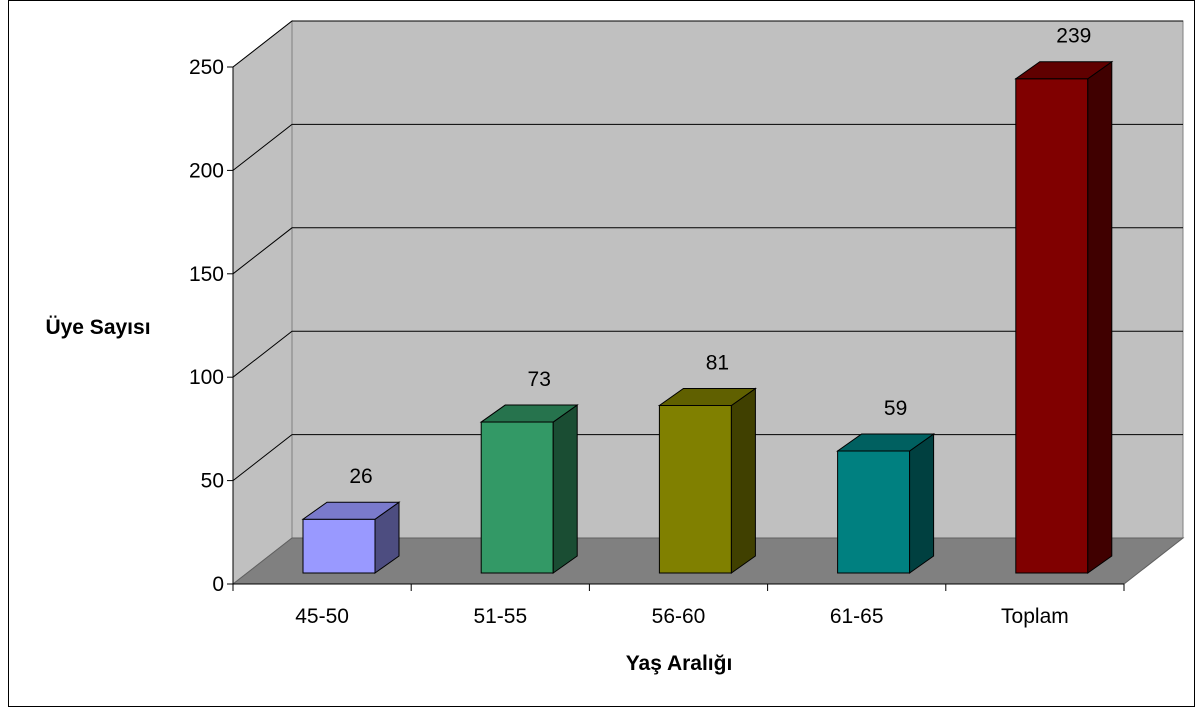  Describe the element at coordinates (857, 616) in the screenshot. I see `x-tick-label: 61-65` at that location.